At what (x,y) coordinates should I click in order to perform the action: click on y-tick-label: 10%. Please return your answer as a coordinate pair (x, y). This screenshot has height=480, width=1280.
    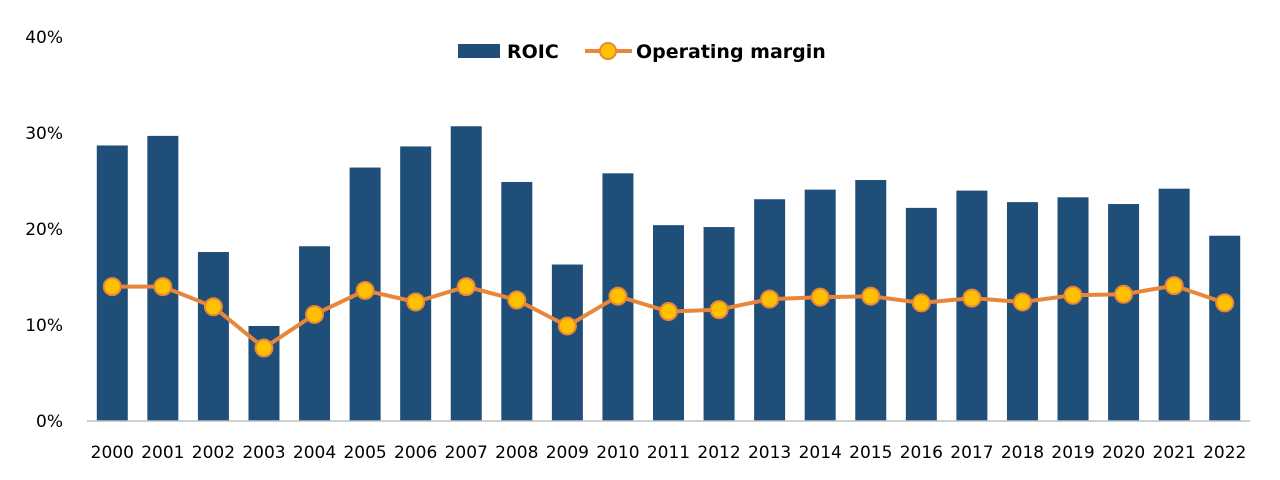
    Looking at the image, I should click on (44, 326).